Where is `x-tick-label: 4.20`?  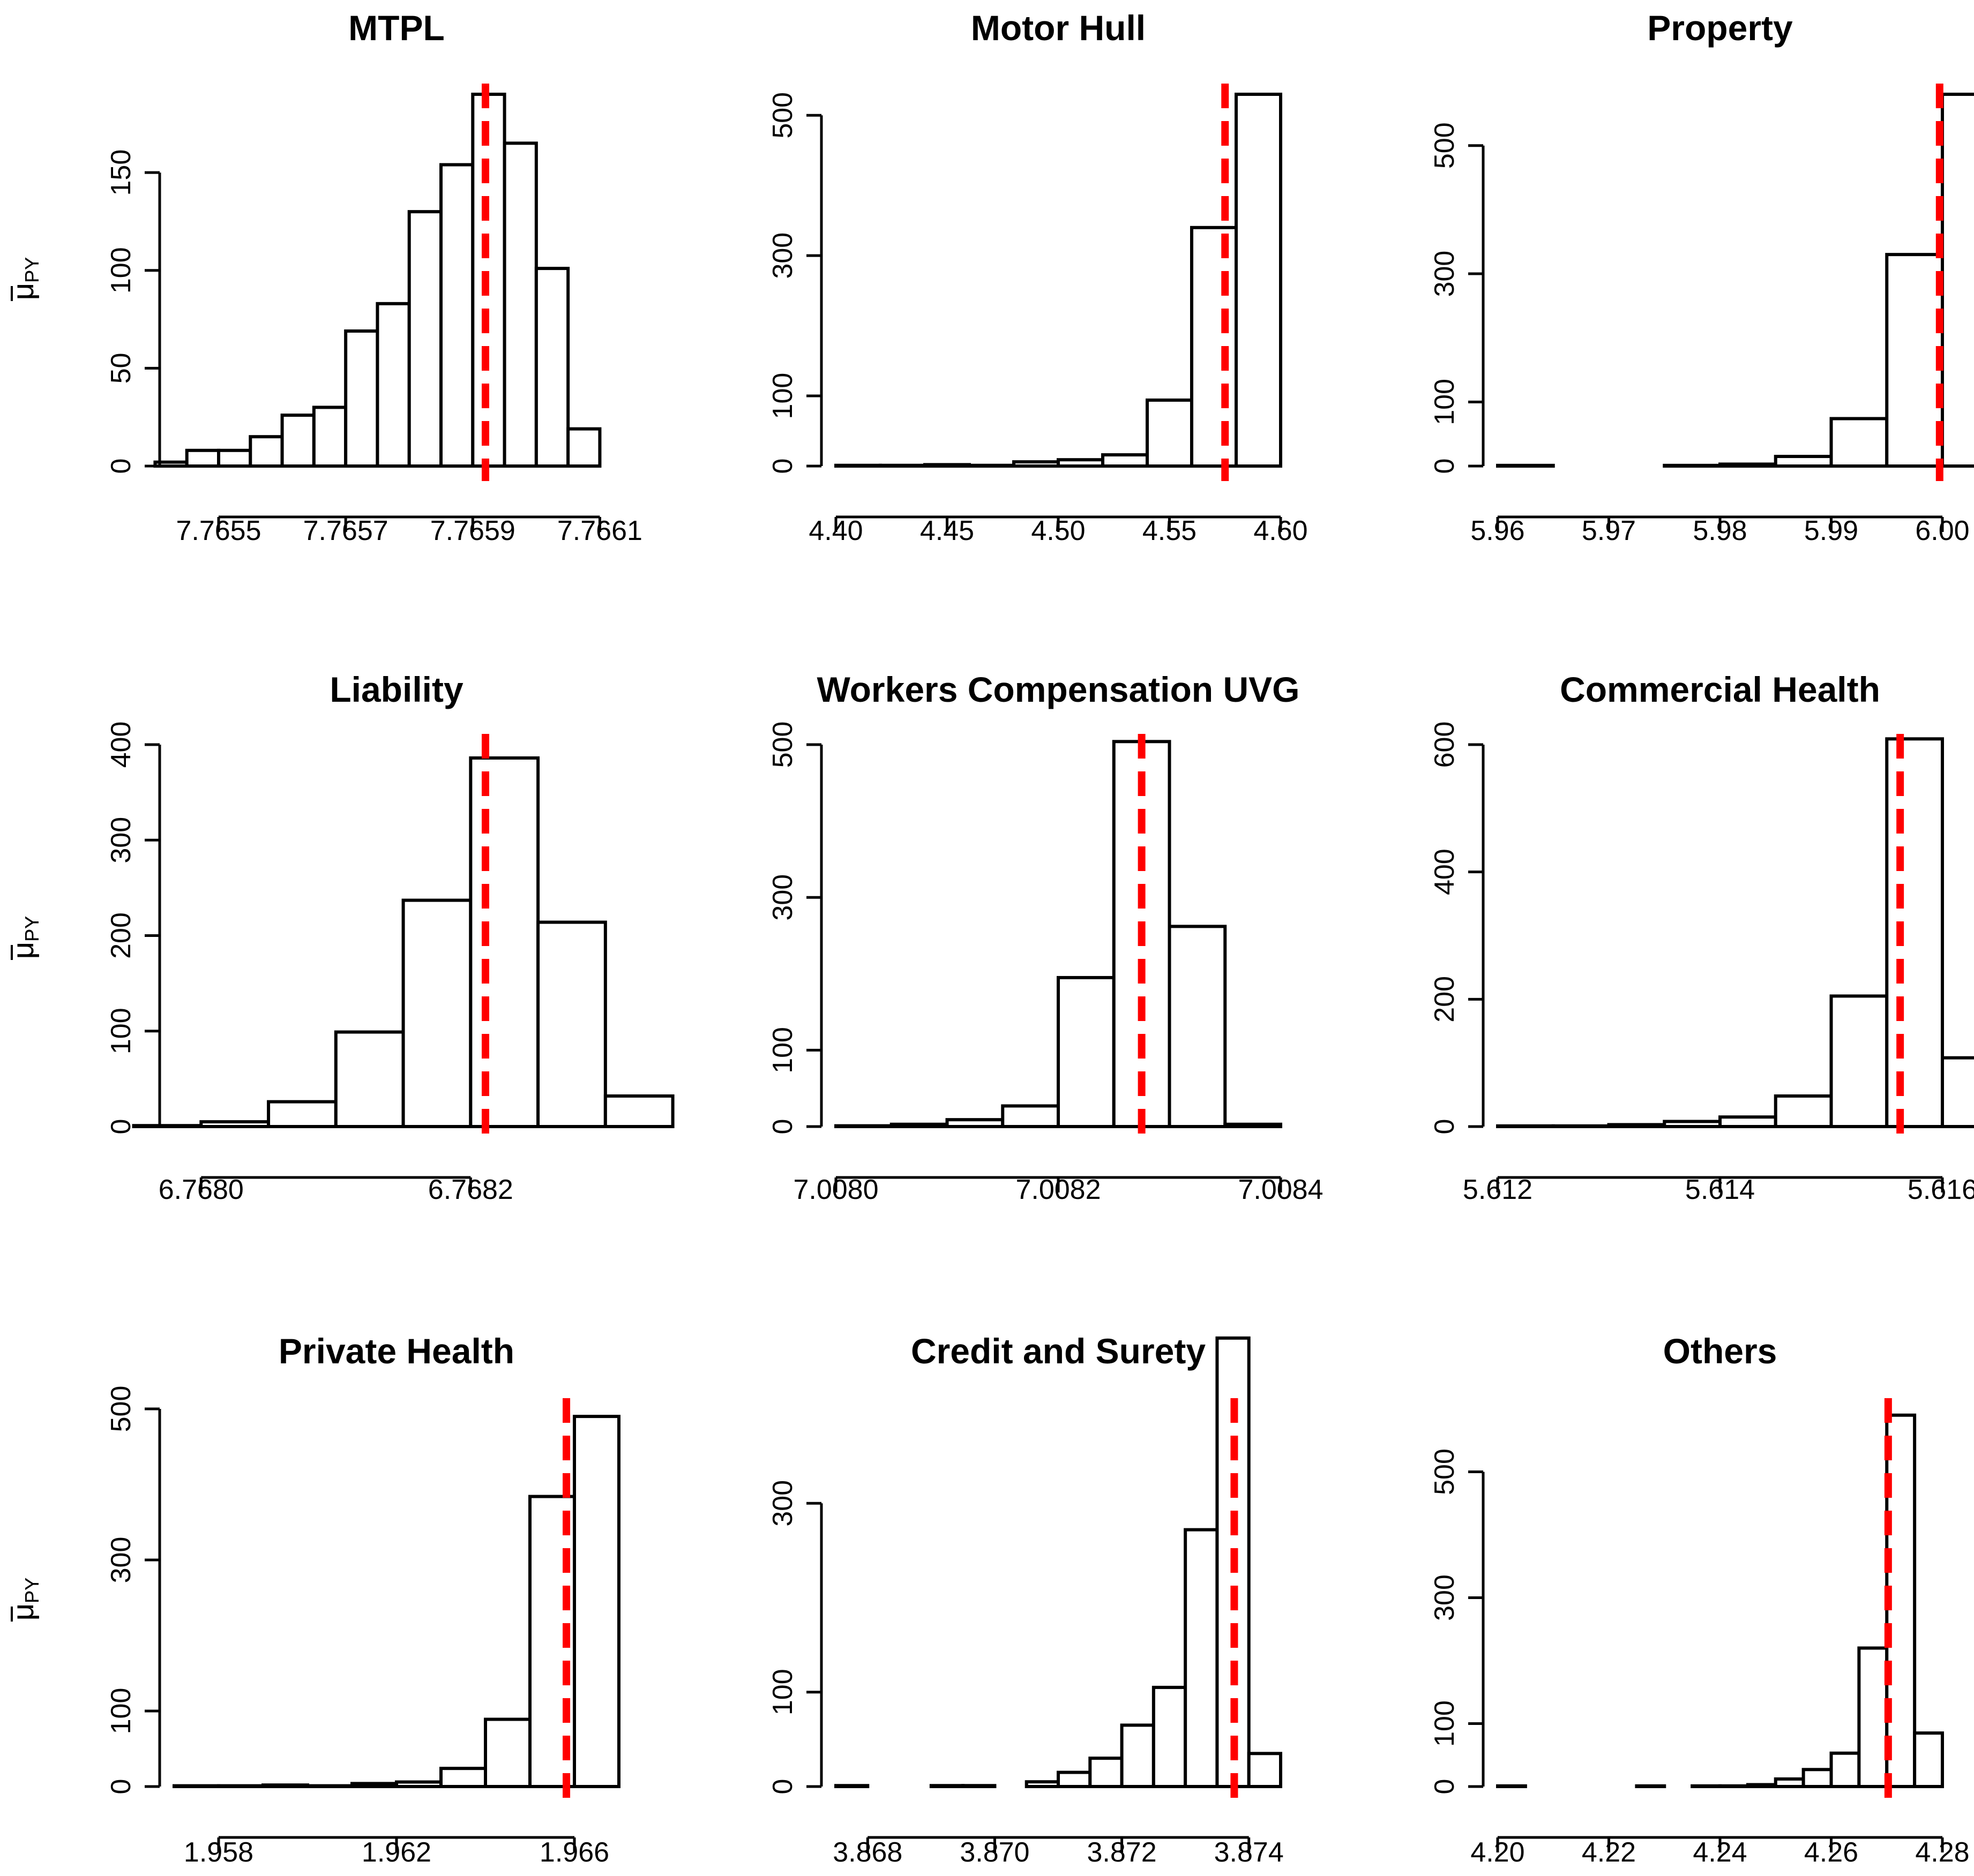
x-tick-label: 4.20 is located at coordinates (1497, 1852).